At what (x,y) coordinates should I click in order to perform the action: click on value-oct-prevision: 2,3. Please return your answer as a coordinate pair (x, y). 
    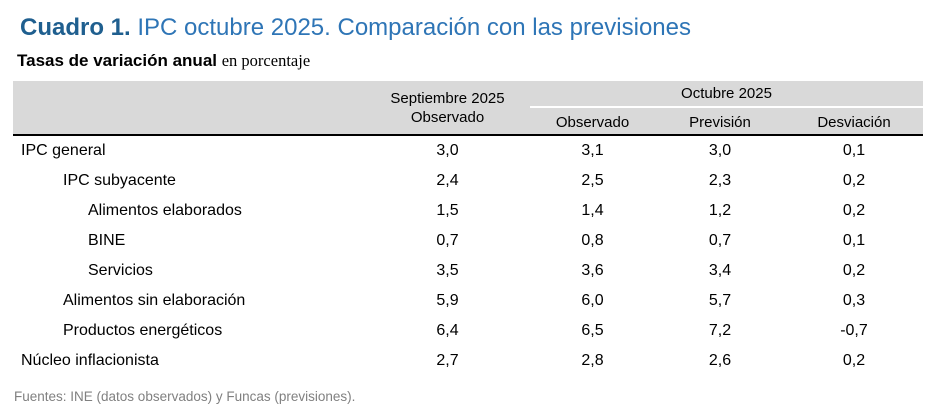
    Looking at the image, I should click on (720, 180).